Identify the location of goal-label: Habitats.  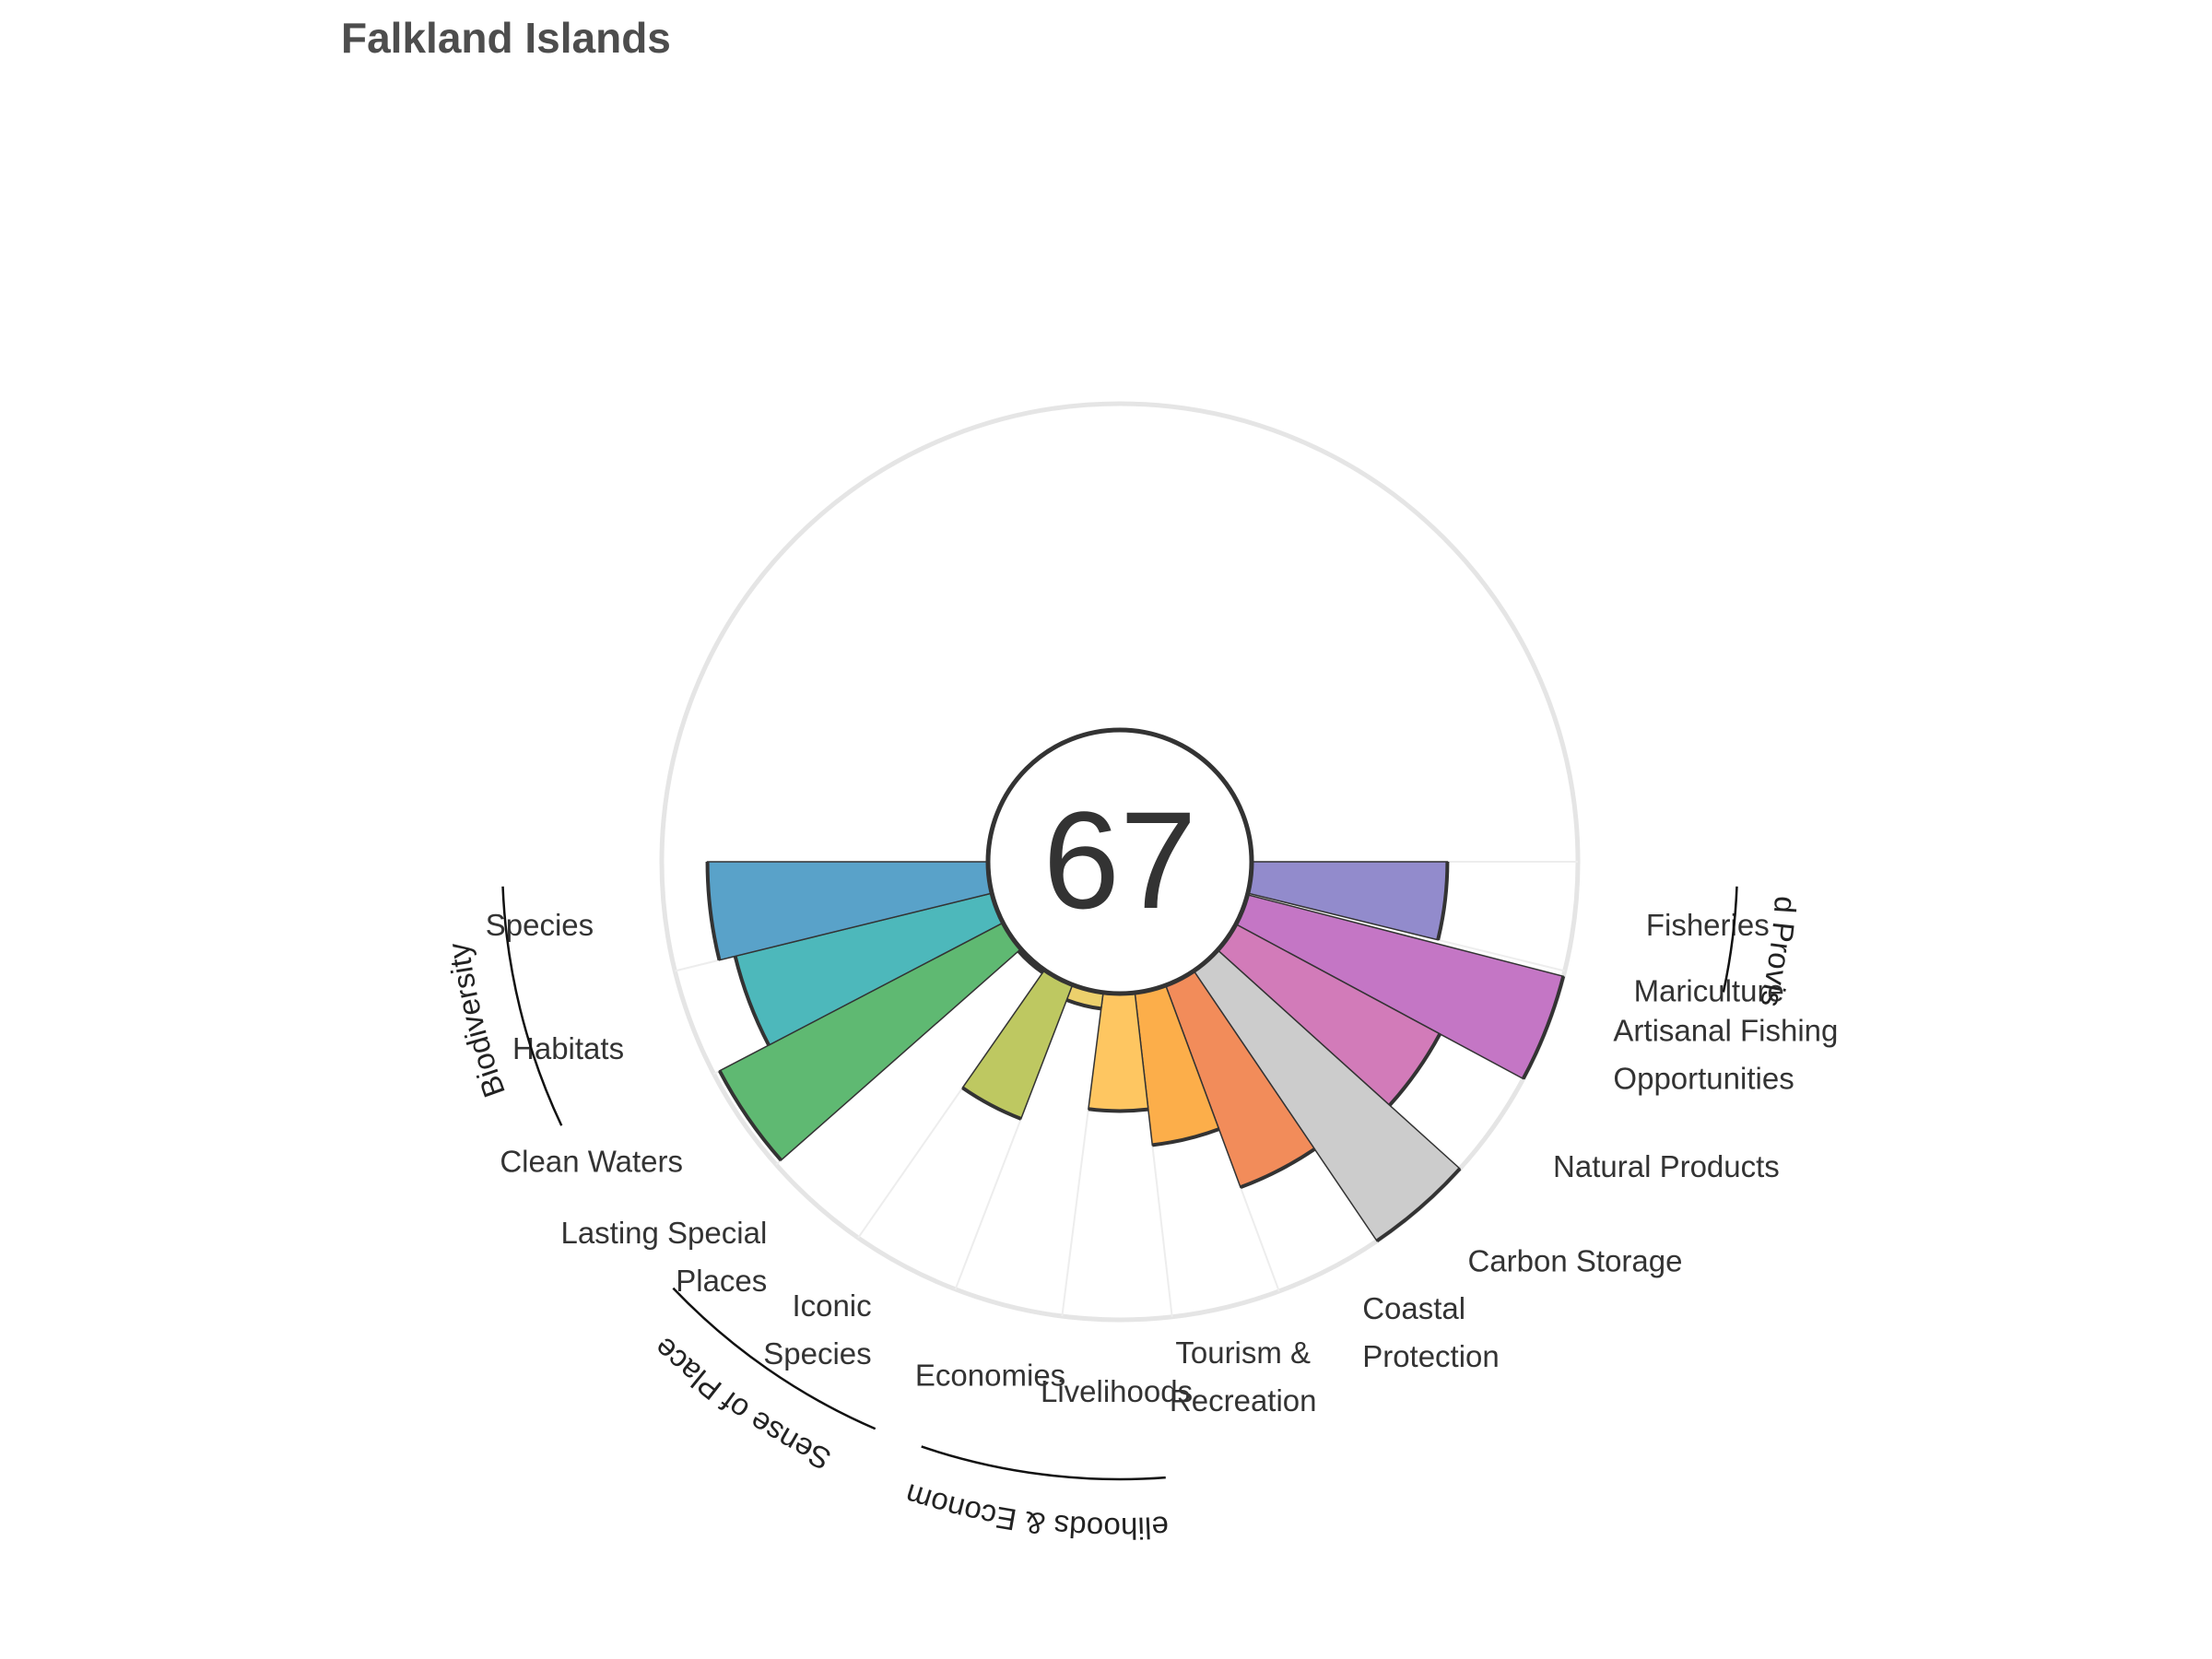
(568, 1048).